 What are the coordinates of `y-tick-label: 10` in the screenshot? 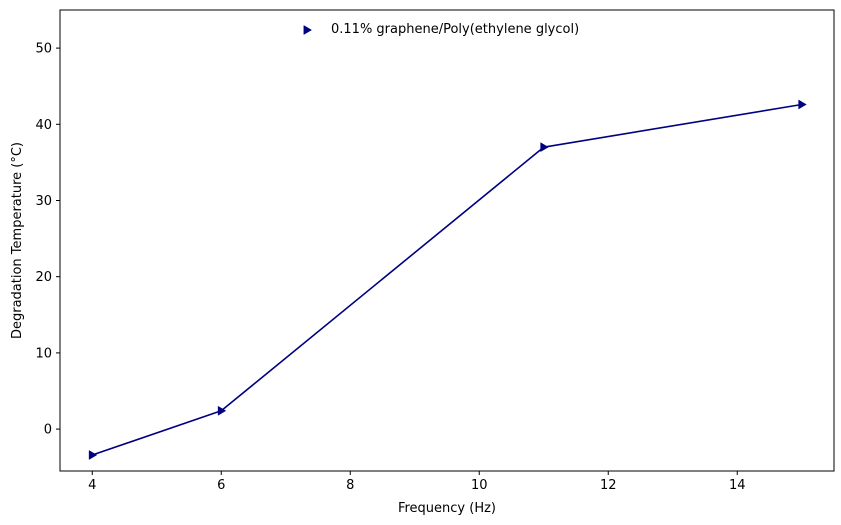 It's located at (43, 353).